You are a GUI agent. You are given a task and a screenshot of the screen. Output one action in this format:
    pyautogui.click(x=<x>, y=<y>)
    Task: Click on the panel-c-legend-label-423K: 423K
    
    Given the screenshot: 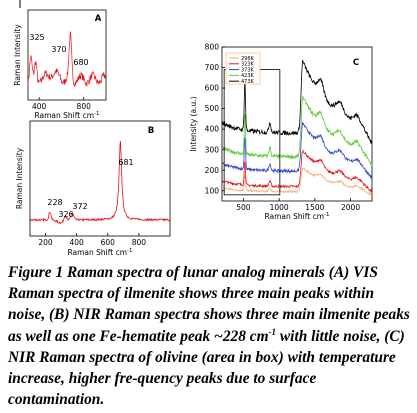 What is the action you would take?
    pyautogui.click(x=248, y=76)
    